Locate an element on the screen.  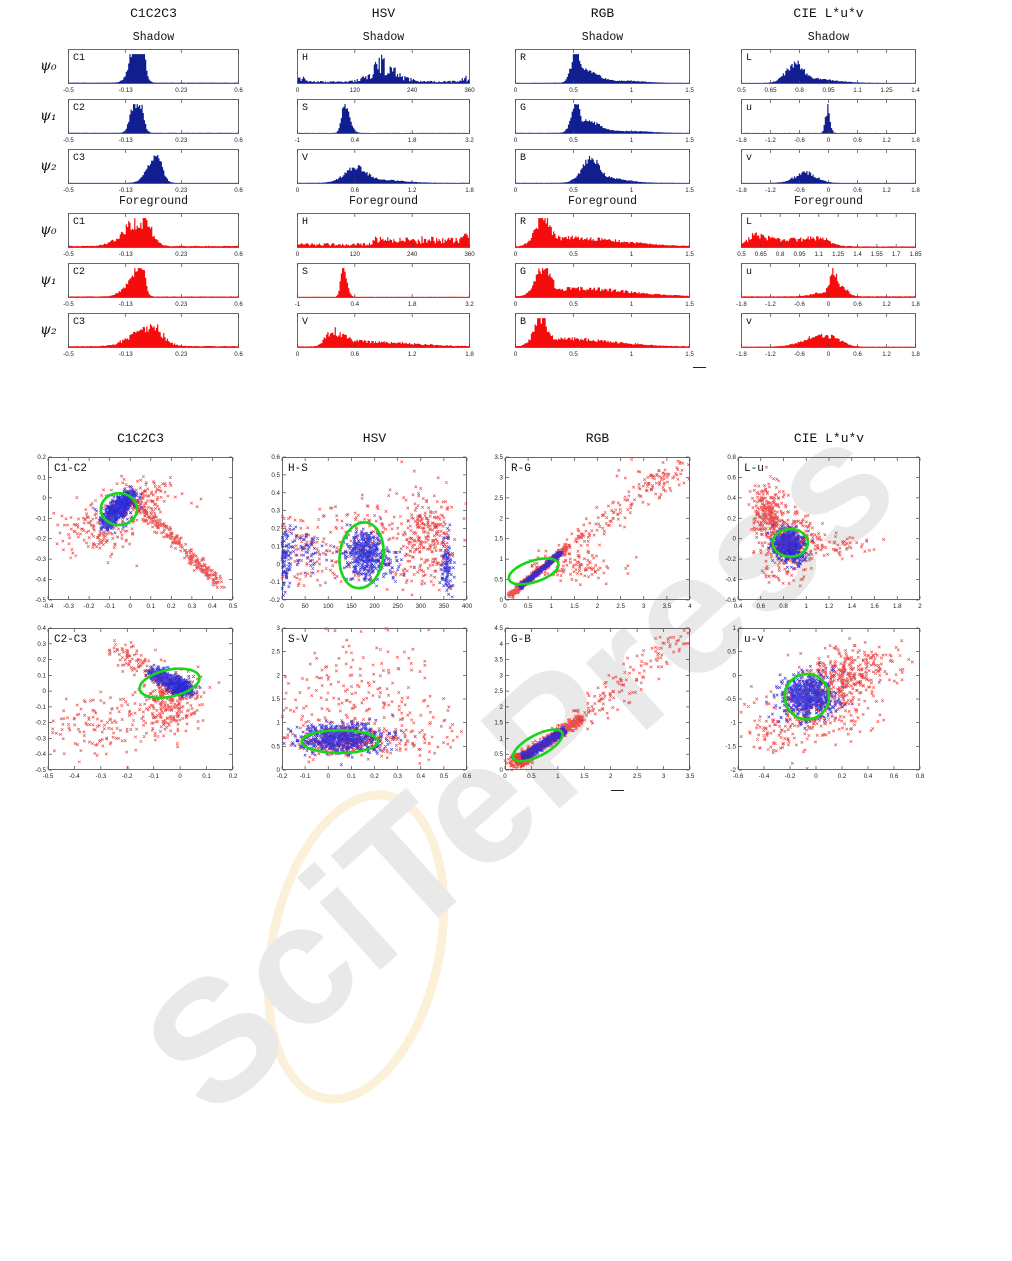
hist-plot-l-shadow: 0.5 0.65 0.8 0.95 1.1 1.25 1.4 L is located at coordinates (828, 71).